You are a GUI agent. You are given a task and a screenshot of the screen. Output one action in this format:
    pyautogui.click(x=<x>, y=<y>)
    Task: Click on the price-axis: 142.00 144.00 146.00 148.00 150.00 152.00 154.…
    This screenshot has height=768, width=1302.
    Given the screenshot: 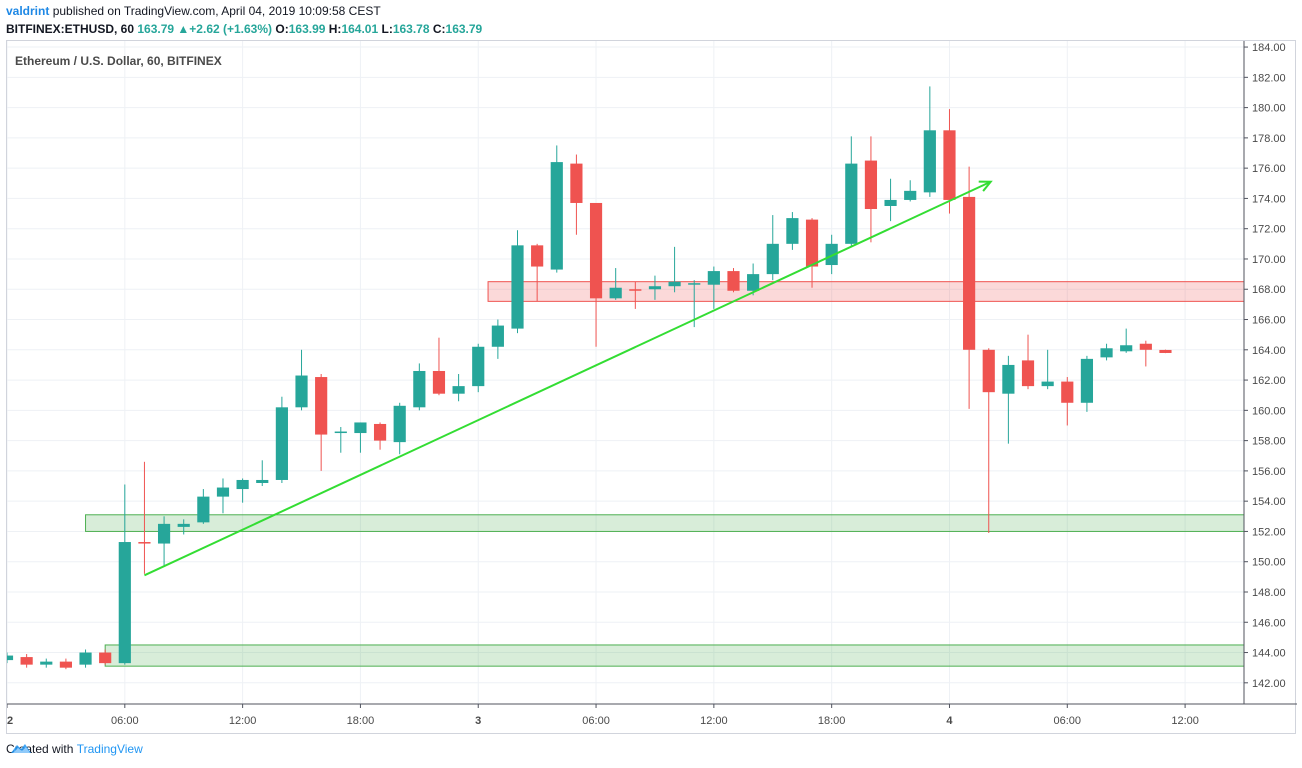 What is the action you would take?
    pyautogui.click(x=1265, y=366)
    